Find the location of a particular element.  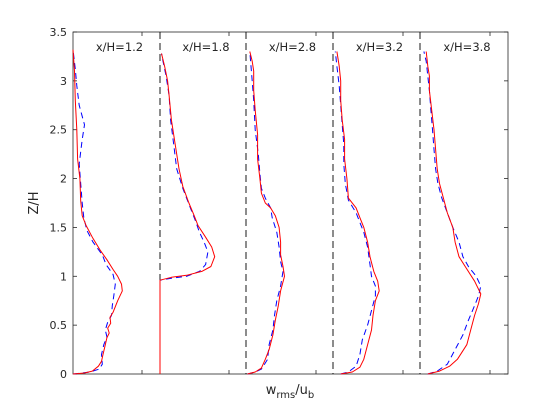

y-tick-label-5: 2.5 is located at coordinates (59, 130).